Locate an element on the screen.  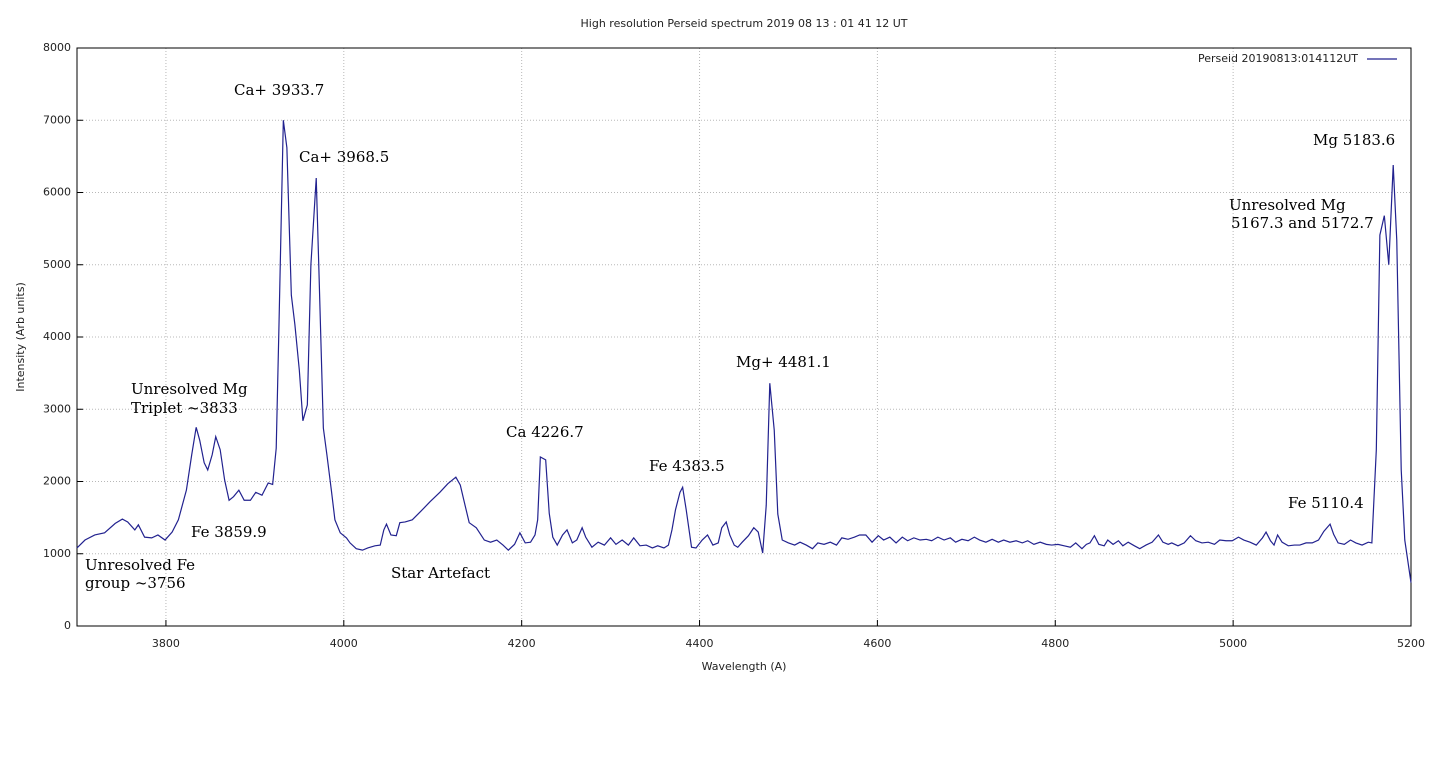
y-tick-label: 5000 is located at coordinates (57, 264).